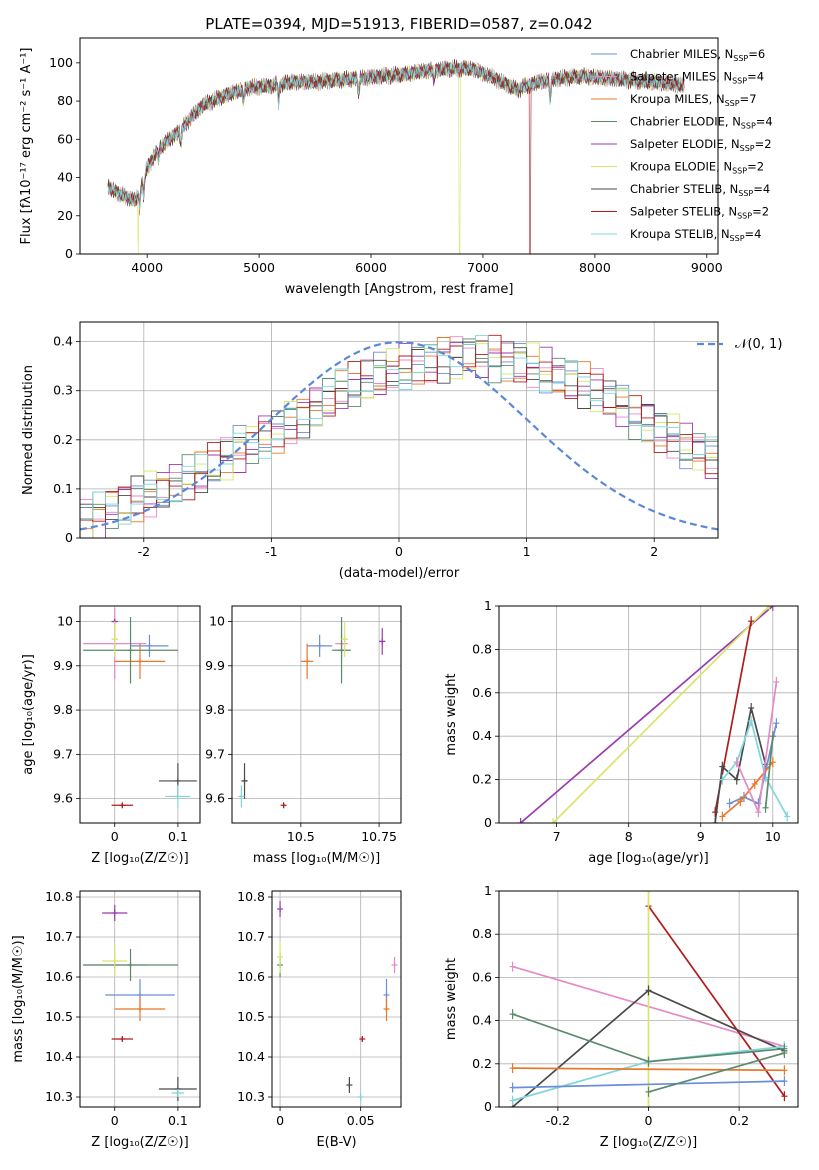 The image size is (819, 1170). Describe the element at coordinates (65, 138) in the screenshot. I see `y-tick-label: 60` at that location.